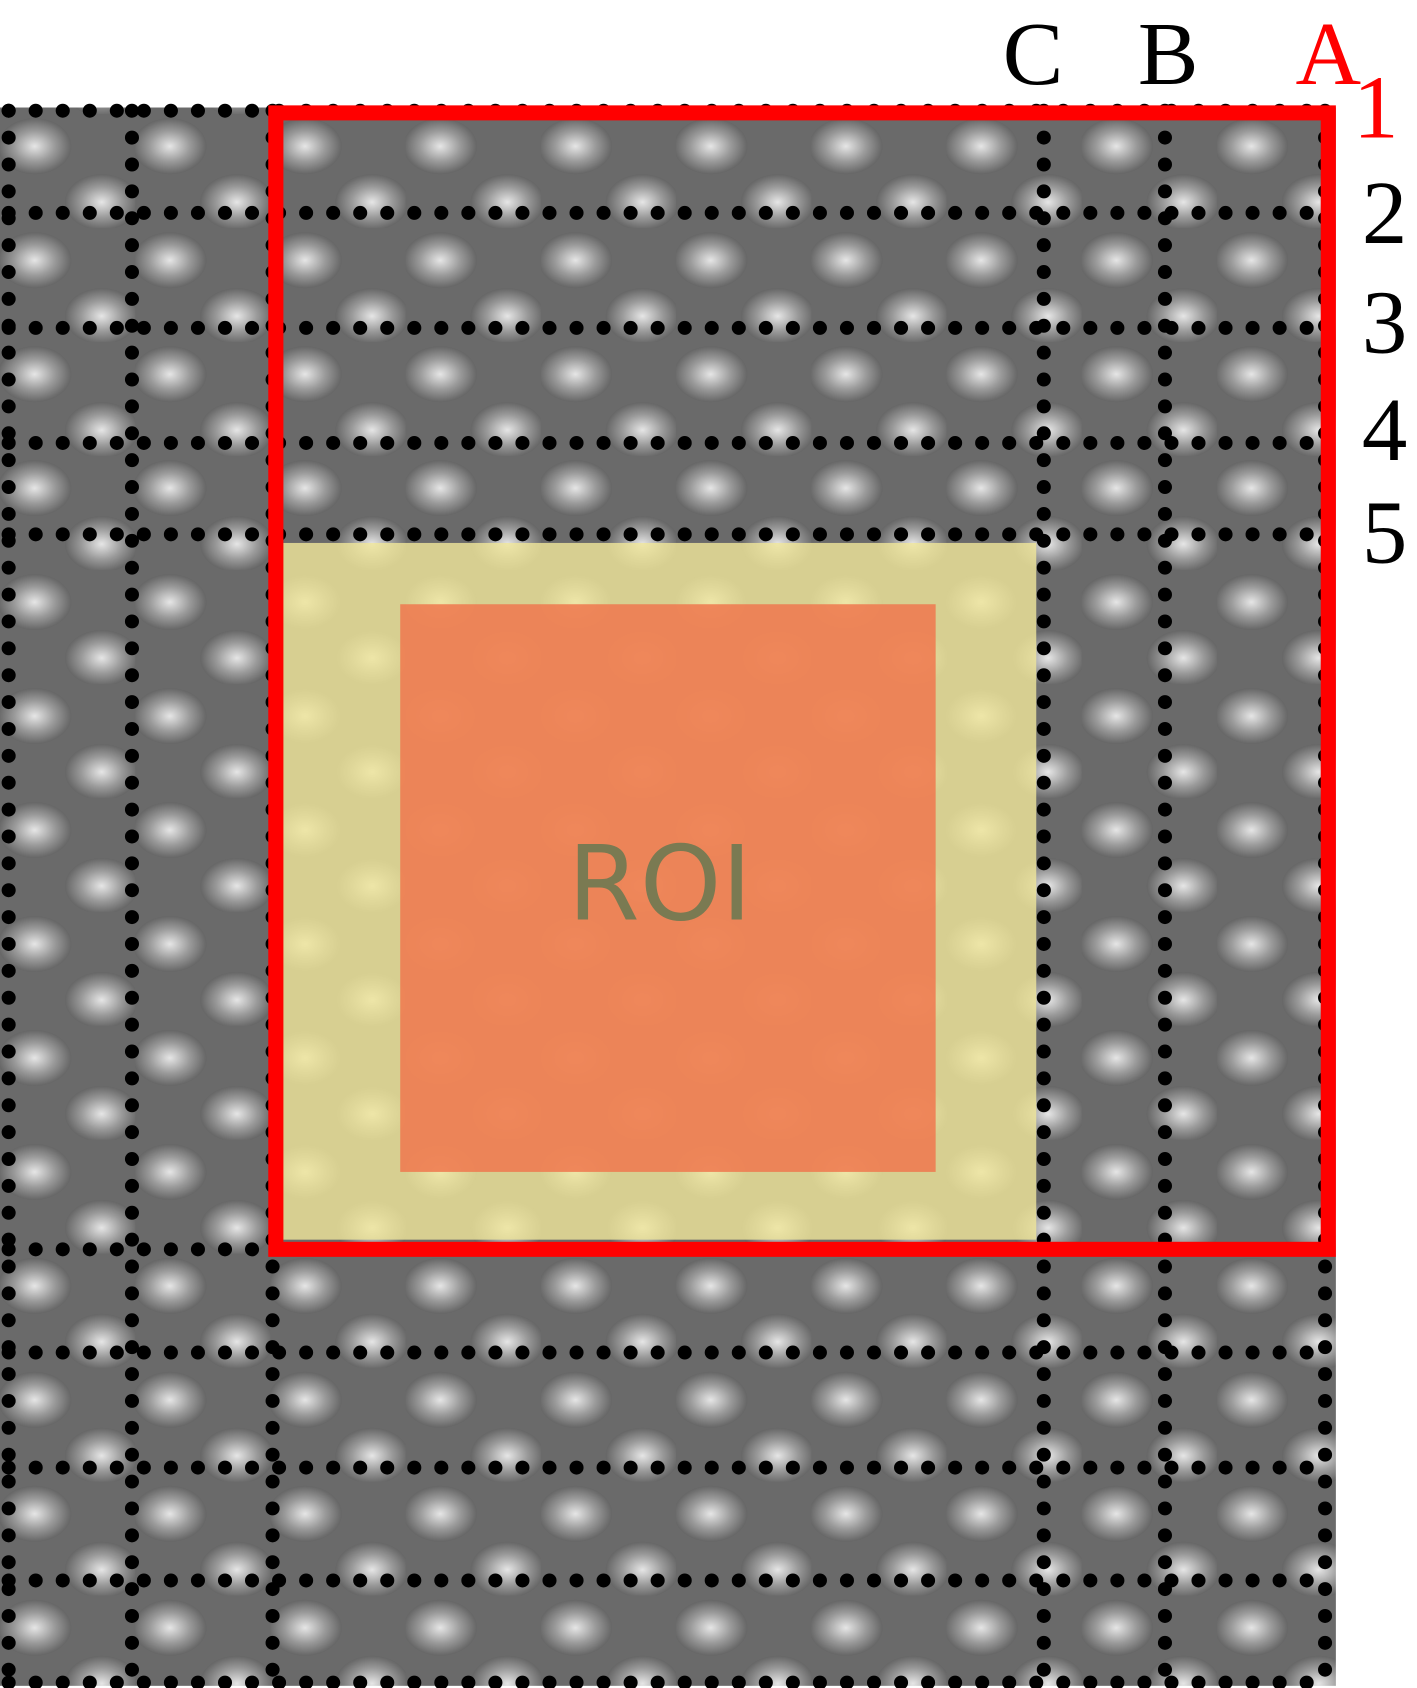 Image resolution: width=1417 pixels, height=1688 pixels. I want to click on orange-region, so click(668, 888).